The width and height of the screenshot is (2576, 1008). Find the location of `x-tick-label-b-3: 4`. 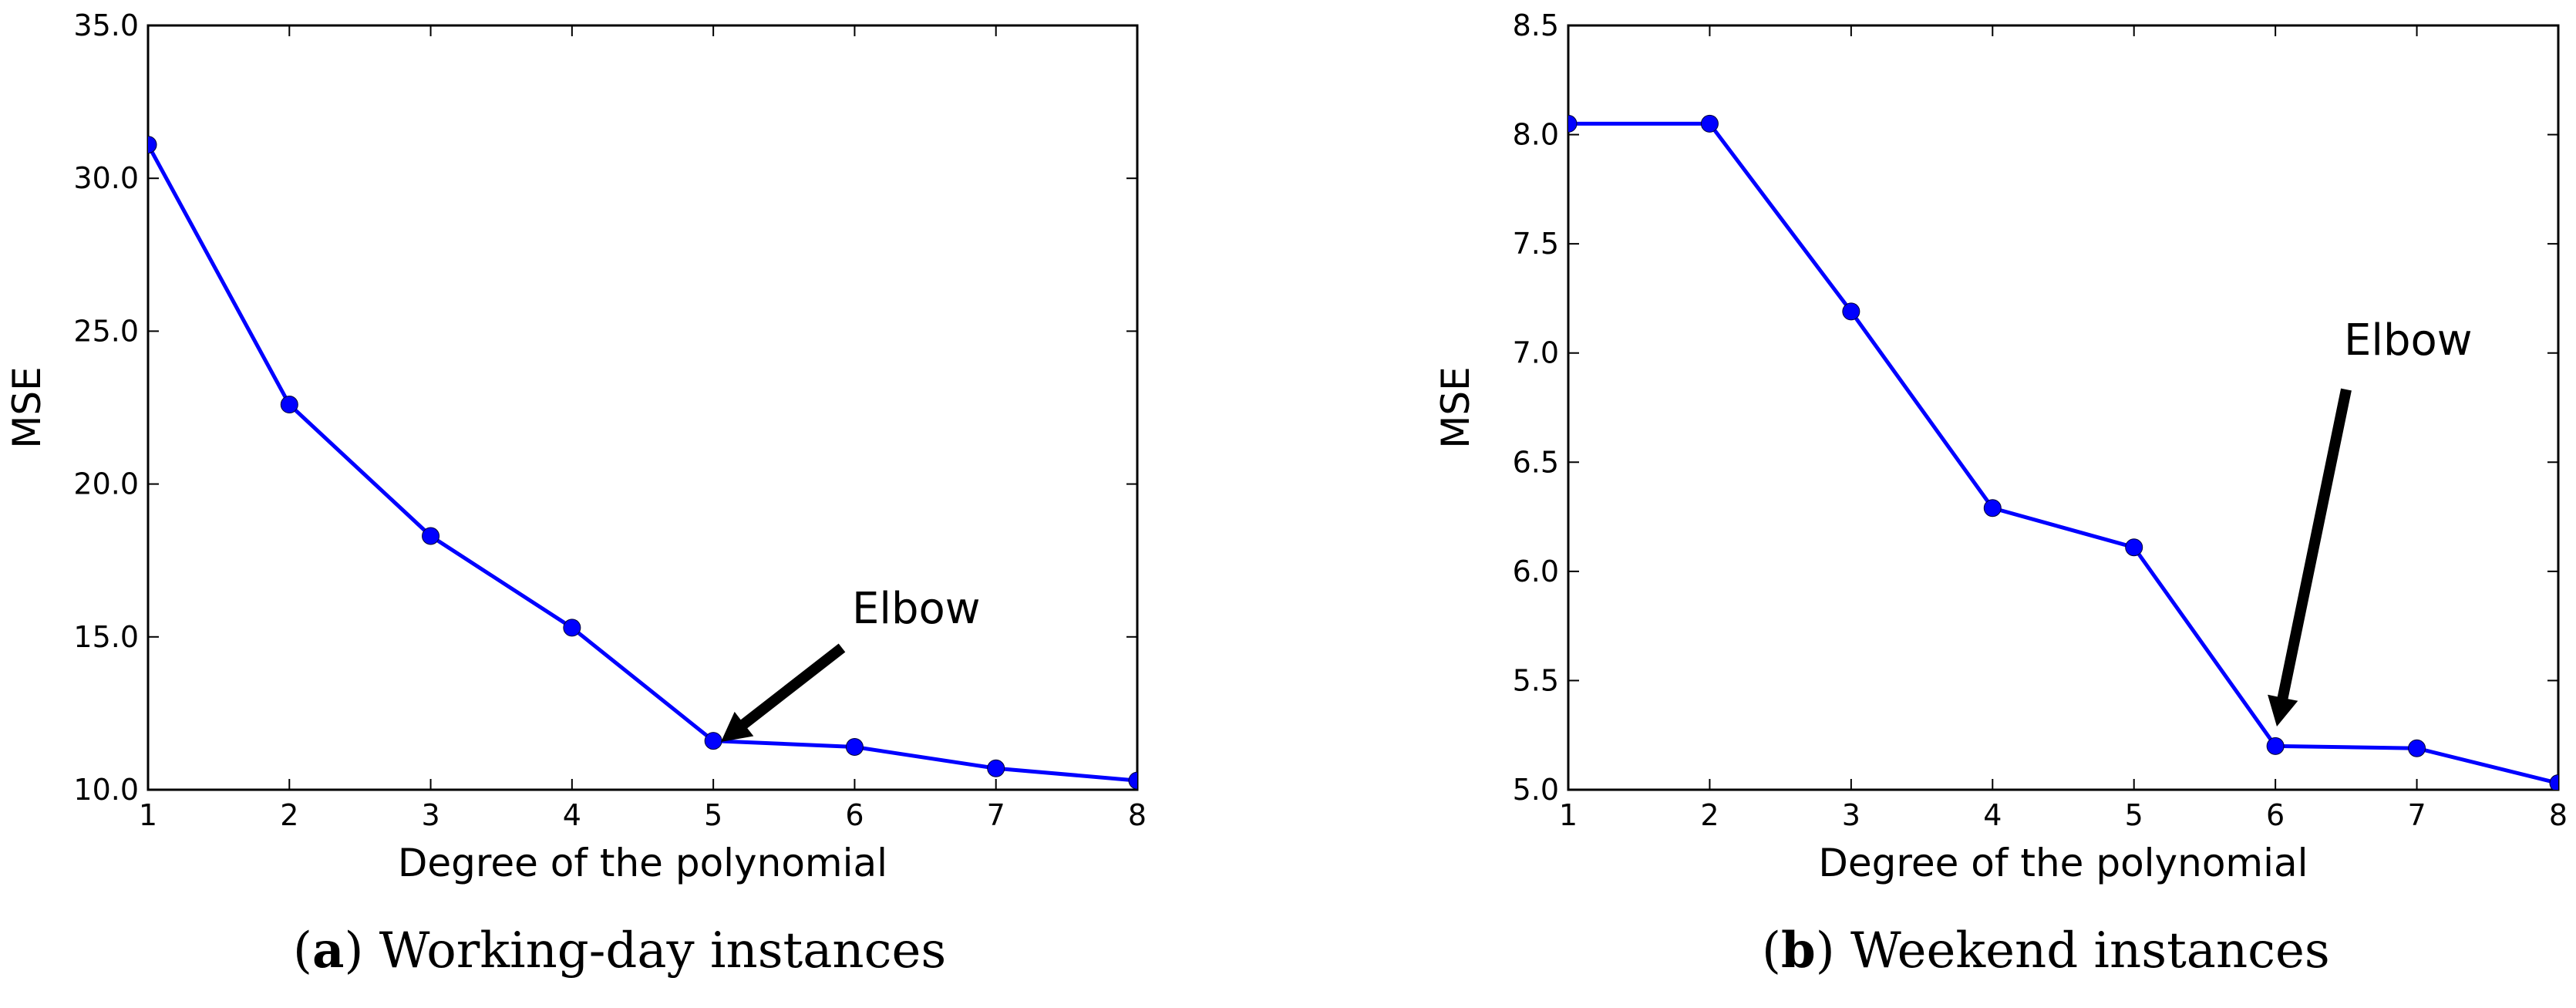

x-tick-label-b-3: 4 is located at coordinates (1993, 815).